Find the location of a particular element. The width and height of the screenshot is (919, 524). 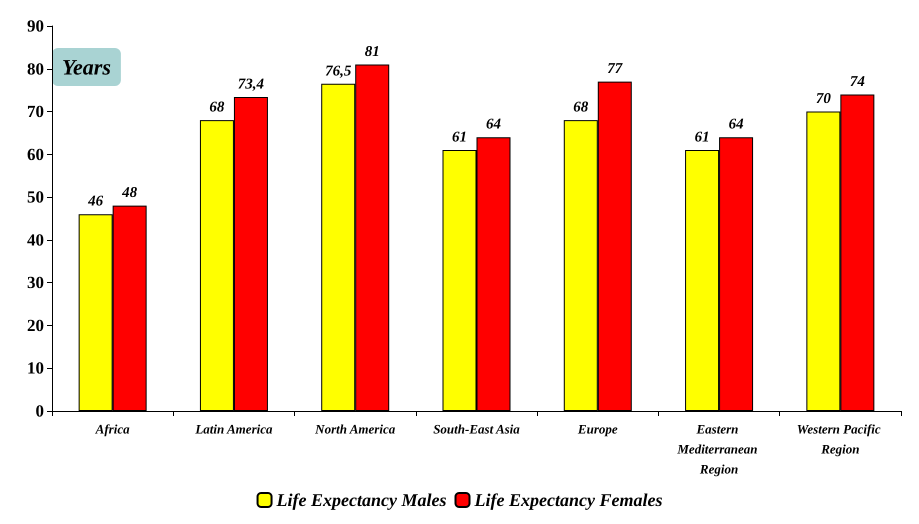

y-tick-label: 10 is located at coordinates (35, 368).